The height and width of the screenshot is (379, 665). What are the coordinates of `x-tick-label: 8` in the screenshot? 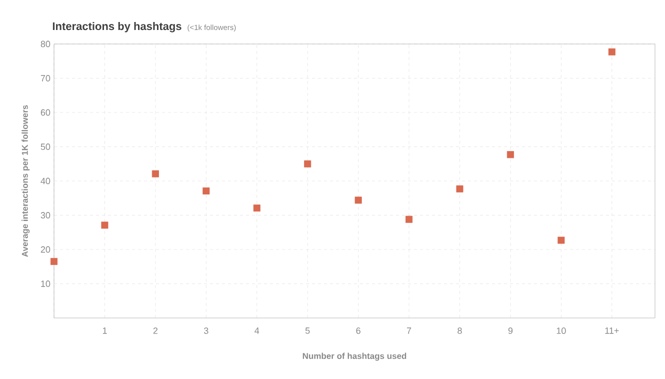 It's located at (460, 331).